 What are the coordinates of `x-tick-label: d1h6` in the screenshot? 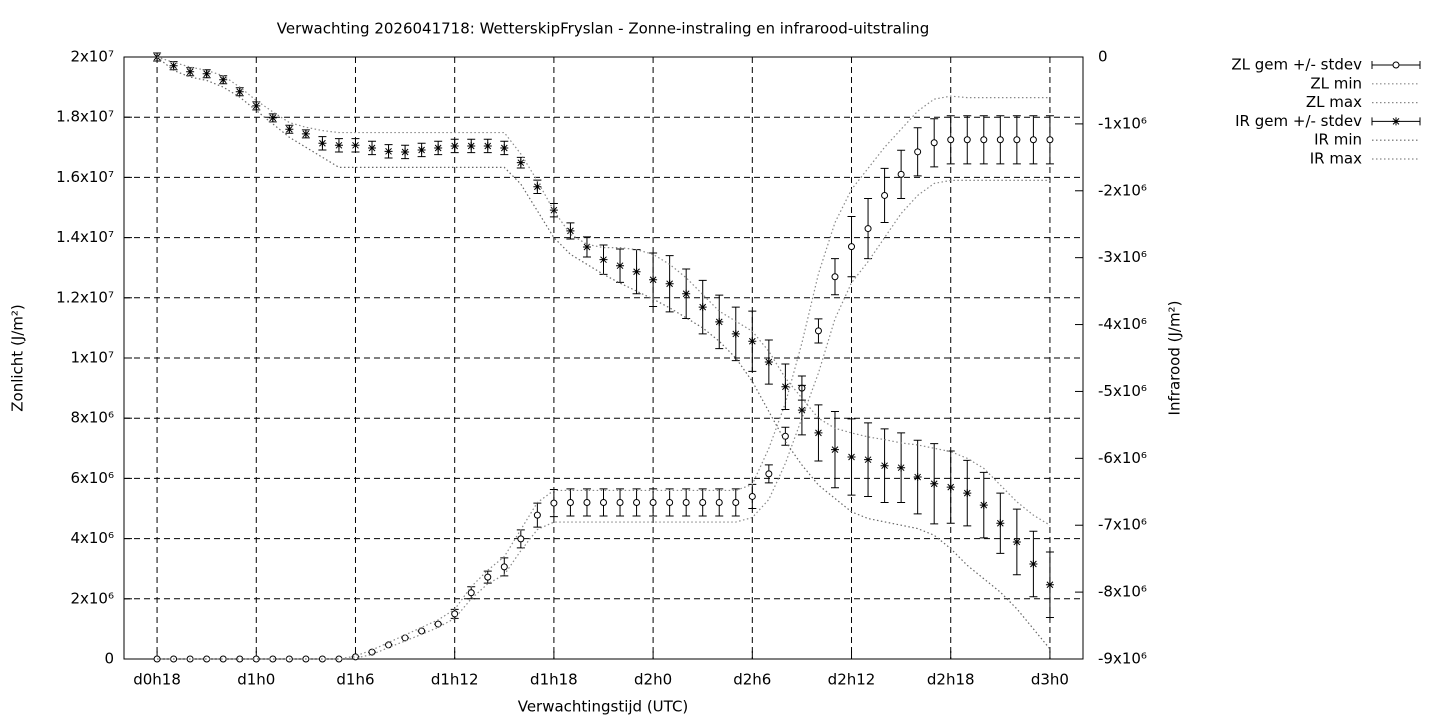 It's located at (355, 680).